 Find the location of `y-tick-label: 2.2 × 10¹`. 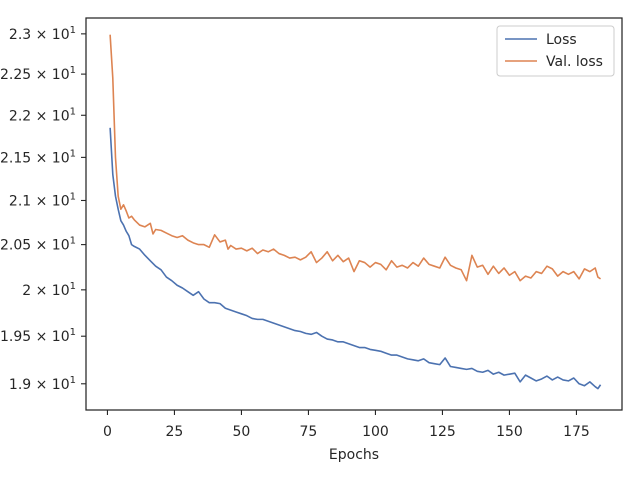

y-tick-label: 2.2 × 10¹ is located at coordinates (42, 115).